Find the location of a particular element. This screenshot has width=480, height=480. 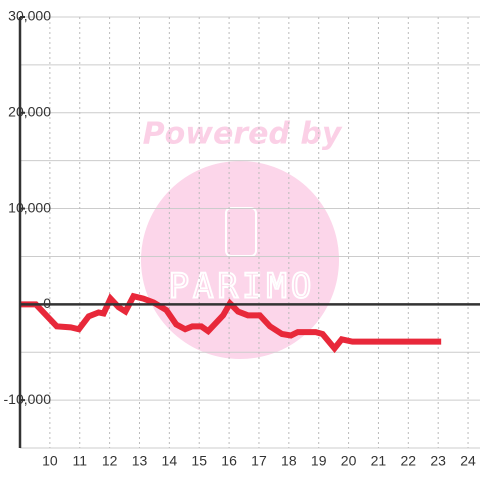

x-tick-label: 11 is located at coordinates (79, 461).